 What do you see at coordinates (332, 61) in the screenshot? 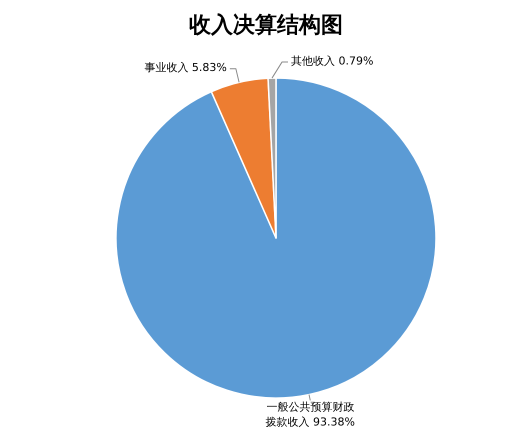
I see `slice-label: 其他收入 0.79%` at bounding box center [332, 61].